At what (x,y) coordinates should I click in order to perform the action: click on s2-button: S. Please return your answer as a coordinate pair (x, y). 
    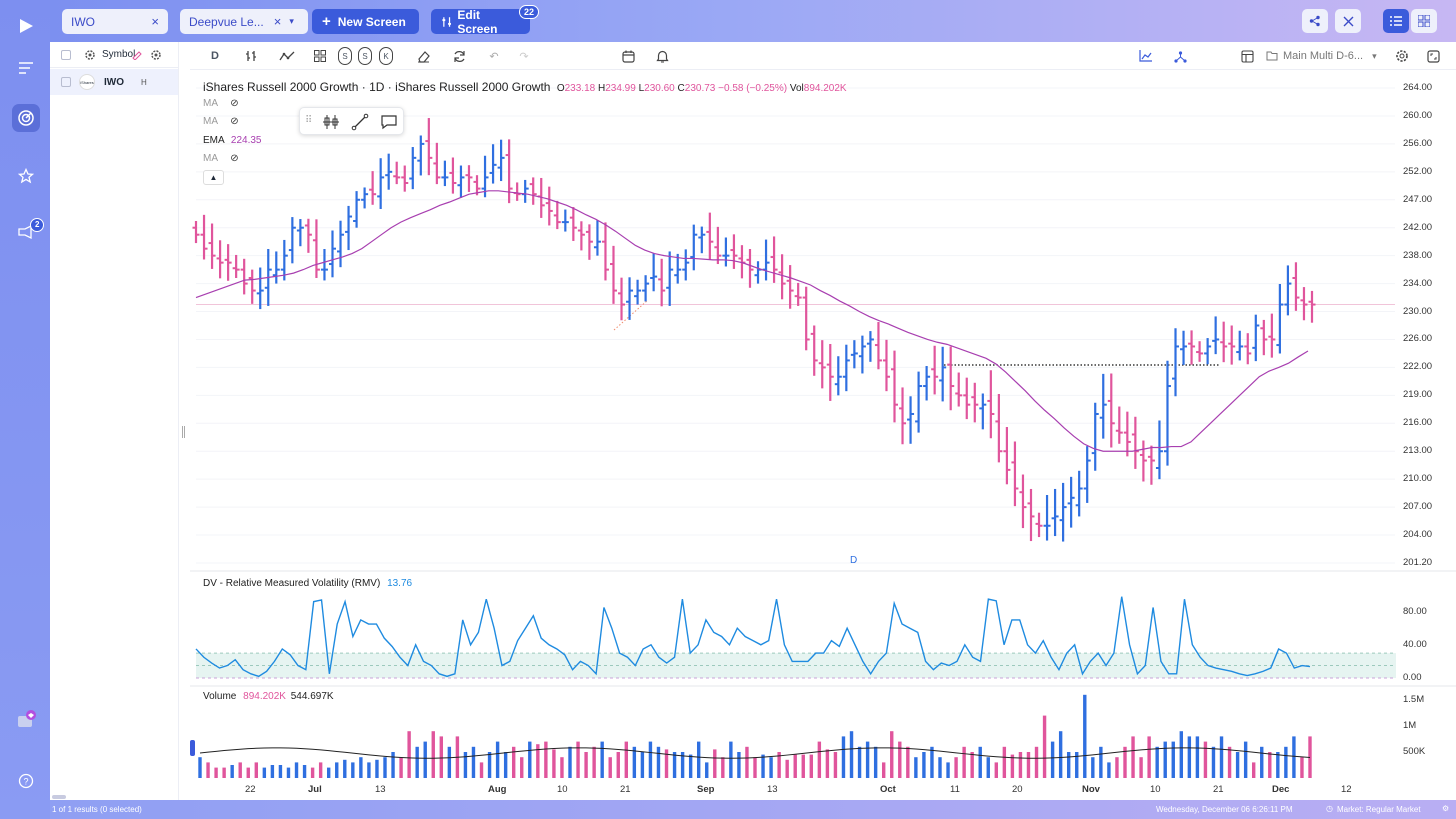
    Looking at the image, I should click on (365, 56).